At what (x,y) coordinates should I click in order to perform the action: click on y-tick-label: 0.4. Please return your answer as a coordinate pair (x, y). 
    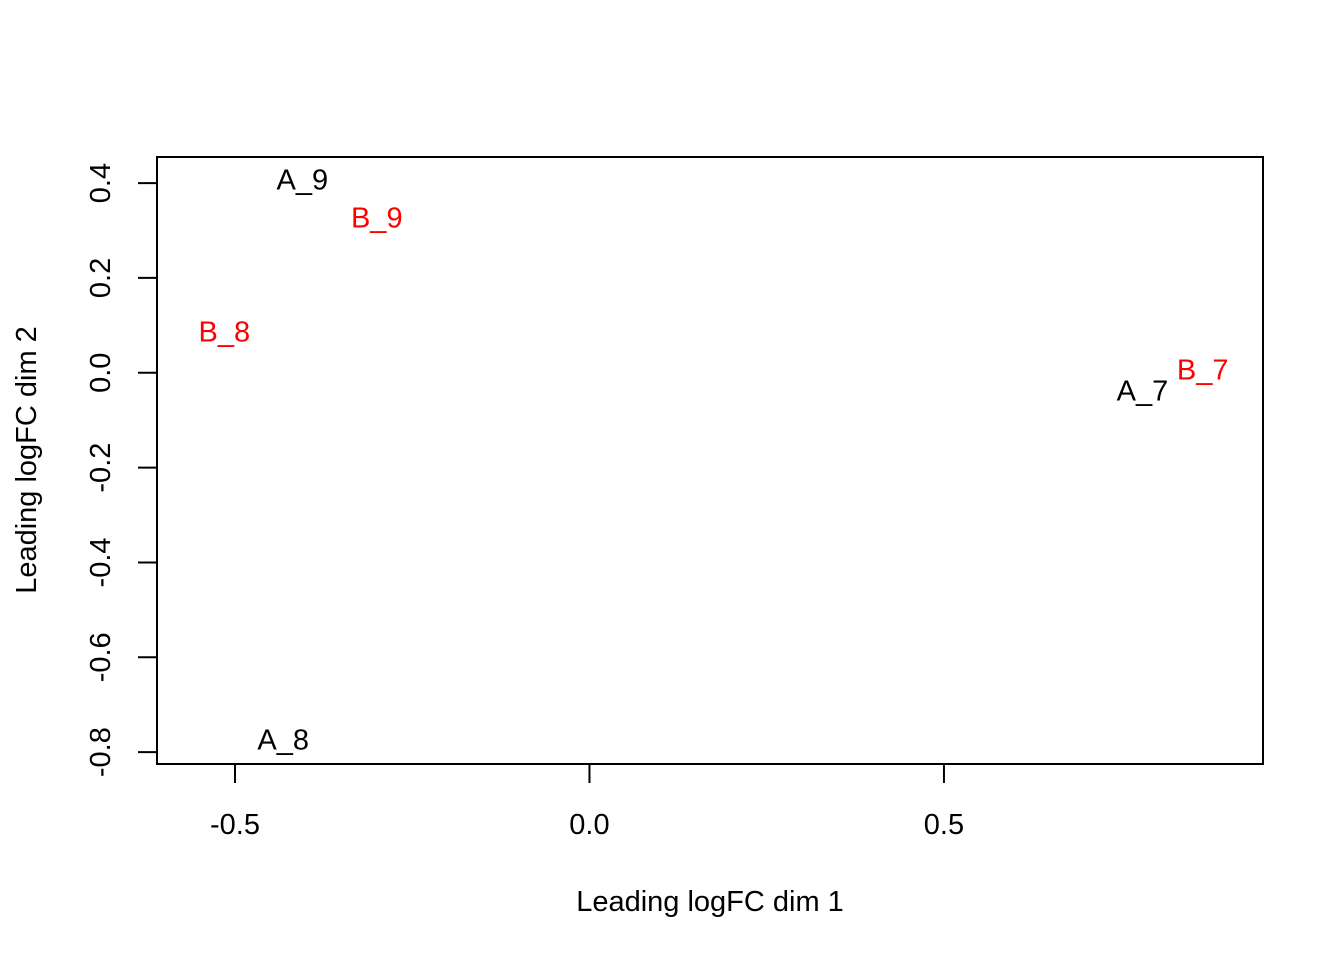
    Looking at the image, I should click on (101, 183).